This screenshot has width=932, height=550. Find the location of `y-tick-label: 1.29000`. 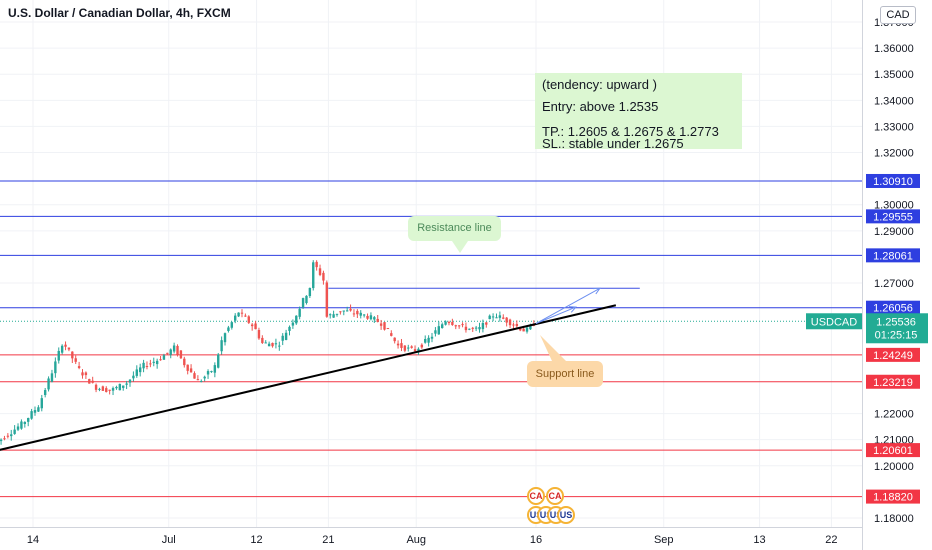

y-tick-label: 1.29000 is located at coordinates (894, 232).